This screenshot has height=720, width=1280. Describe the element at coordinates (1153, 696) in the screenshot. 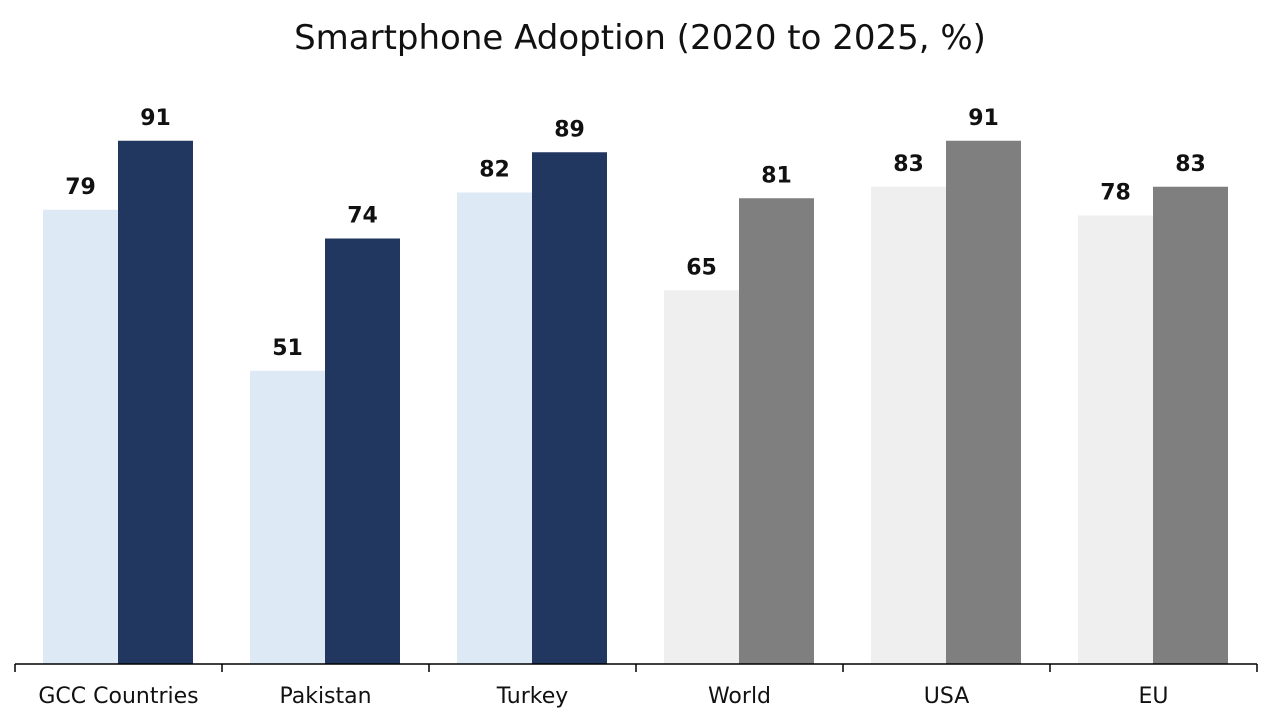

I see `category-label-eu: EU` at that location.